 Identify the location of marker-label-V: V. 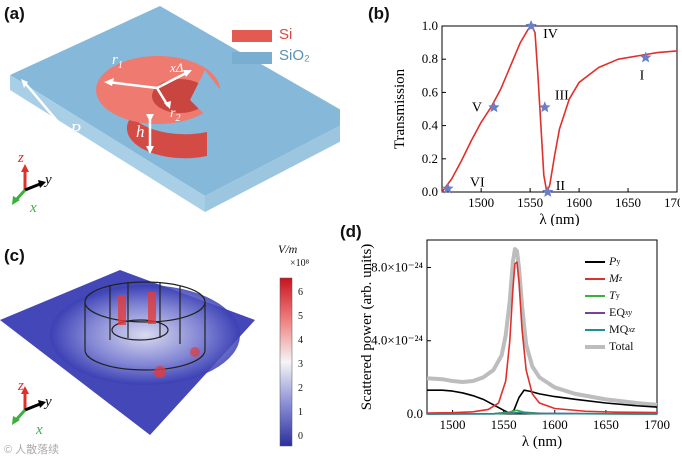
(477, 107).